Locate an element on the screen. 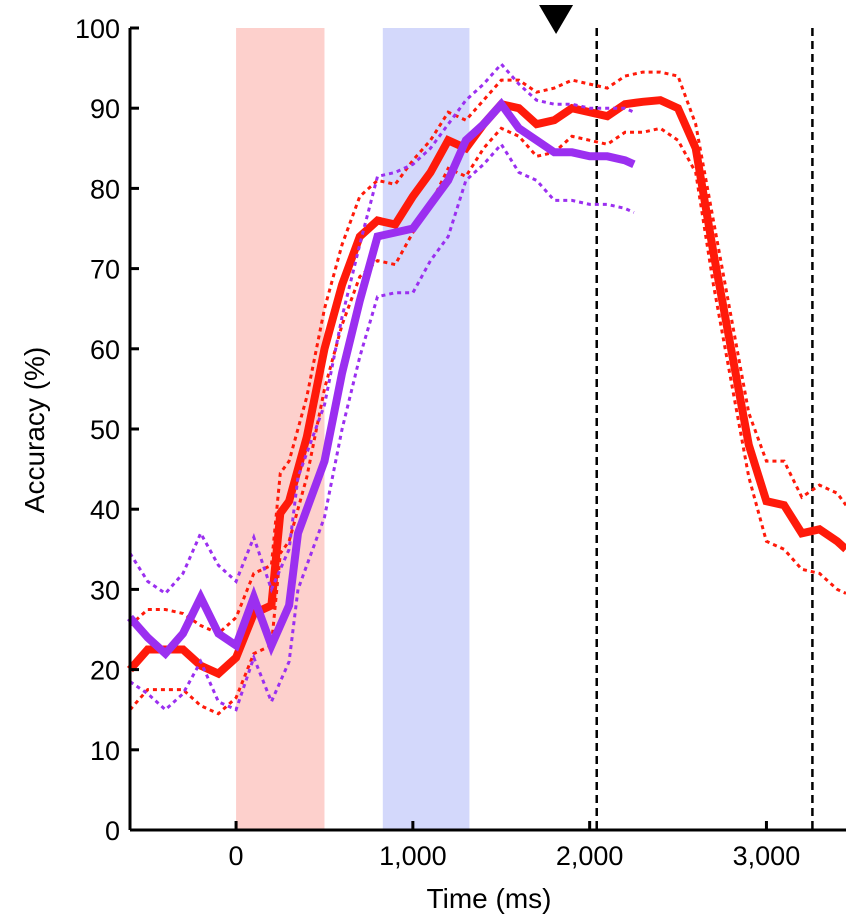  x-tick-label-3000: 3,000 is located at coordinates (767, 856).